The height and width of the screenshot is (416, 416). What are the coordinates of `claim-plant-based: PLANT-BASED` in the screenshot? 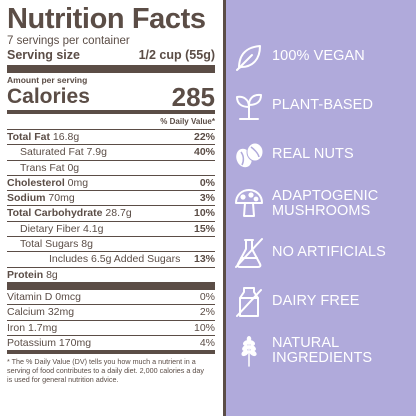 It's located at (324, 105).